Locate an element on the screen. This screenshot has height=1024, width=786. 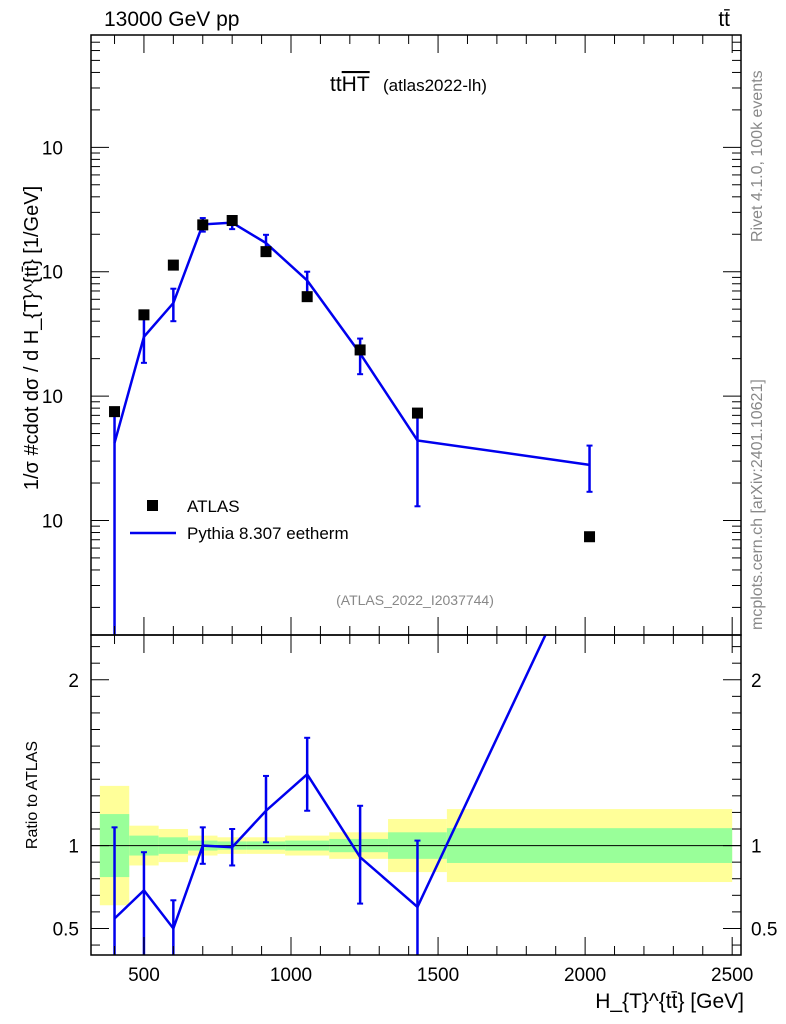
legend: ATLAS Pythia 8.307 eetherm is located at coordinates (239, 520).